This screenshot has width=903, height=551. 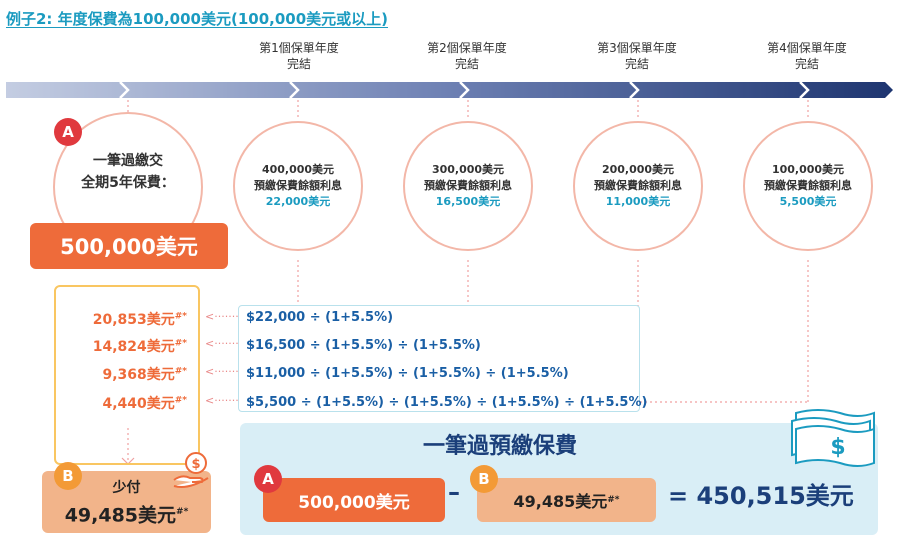 I want to click on summary-result: = 450,515美元, so click(x=761, y=496).